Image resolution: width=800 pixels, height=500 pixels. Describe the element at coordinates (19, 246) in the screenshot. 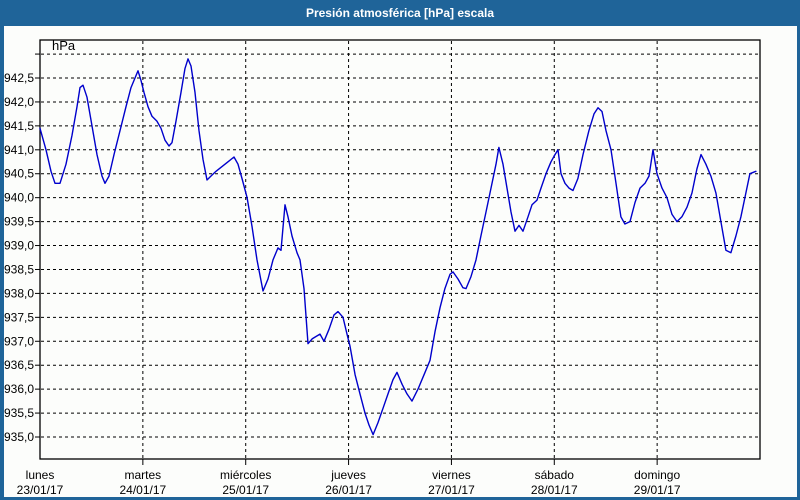

I see `y-tick-label: 939,0` at that location.